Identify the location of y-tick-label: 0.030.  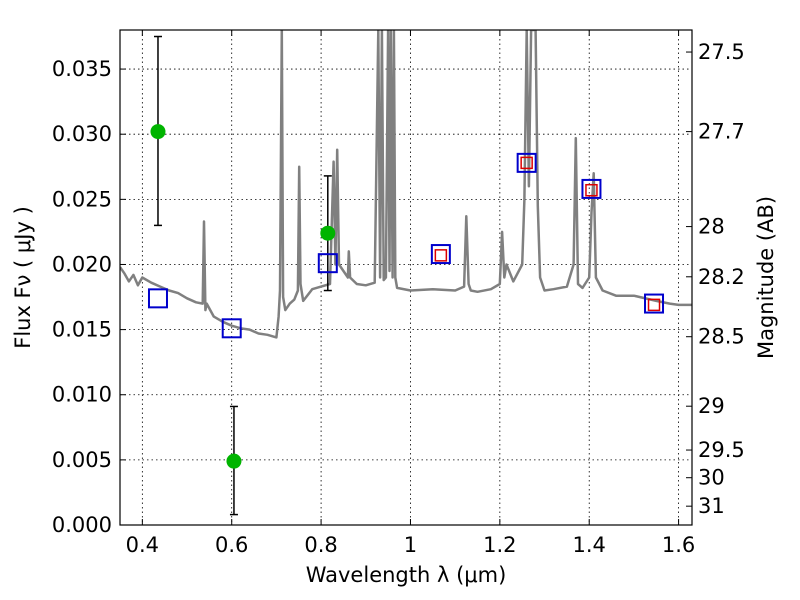
(82, 134).